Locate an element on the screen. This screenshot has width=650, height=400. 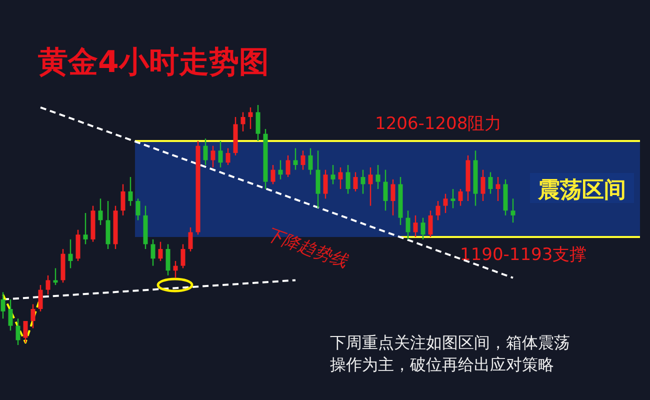
ref-line-label: 1190-1193支撑 is located at coordinates (523, 255).